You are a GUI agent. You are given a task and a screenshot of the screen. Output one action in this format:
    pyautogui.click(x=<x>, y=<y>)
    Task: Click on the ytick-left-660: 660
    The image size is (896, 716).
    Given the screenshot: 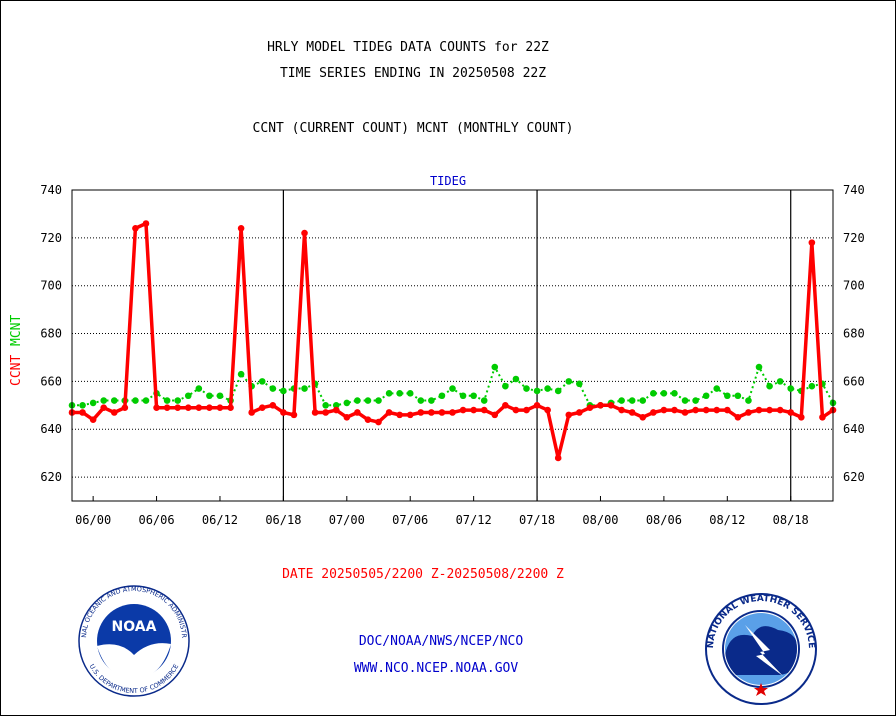 What is the action you would take?
    pyautogui.click(x=51, y=381)
    